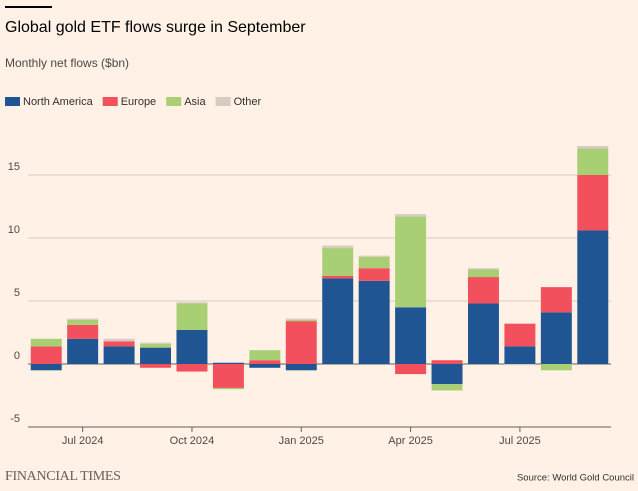  I want to click on x-tick-label: Jul 2025, so click(520, 441).